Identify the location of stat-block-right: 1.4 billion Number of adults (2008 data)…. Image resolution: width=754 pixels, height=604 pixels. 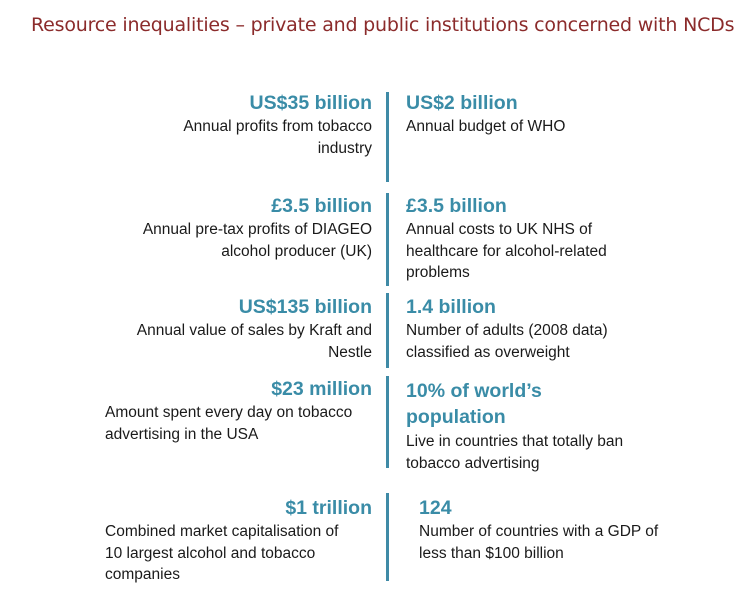
(508, 329).